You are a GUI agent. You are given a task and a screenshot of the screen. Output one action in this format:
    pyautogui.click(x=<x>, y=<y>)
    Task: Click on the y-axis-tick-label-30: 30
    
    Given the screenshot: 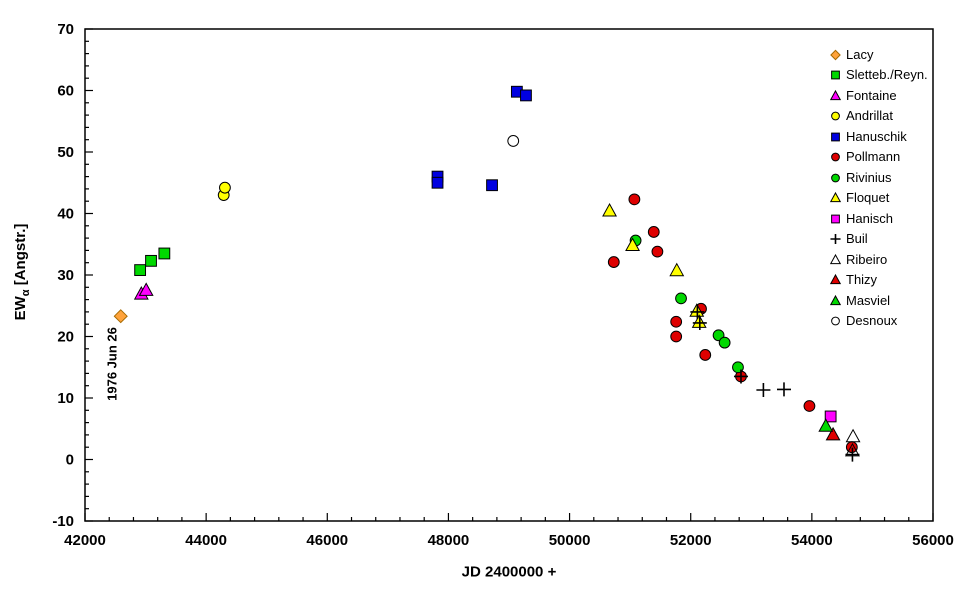 What is the action you would take?
    pyautogui.click(x=65, y=275)
    